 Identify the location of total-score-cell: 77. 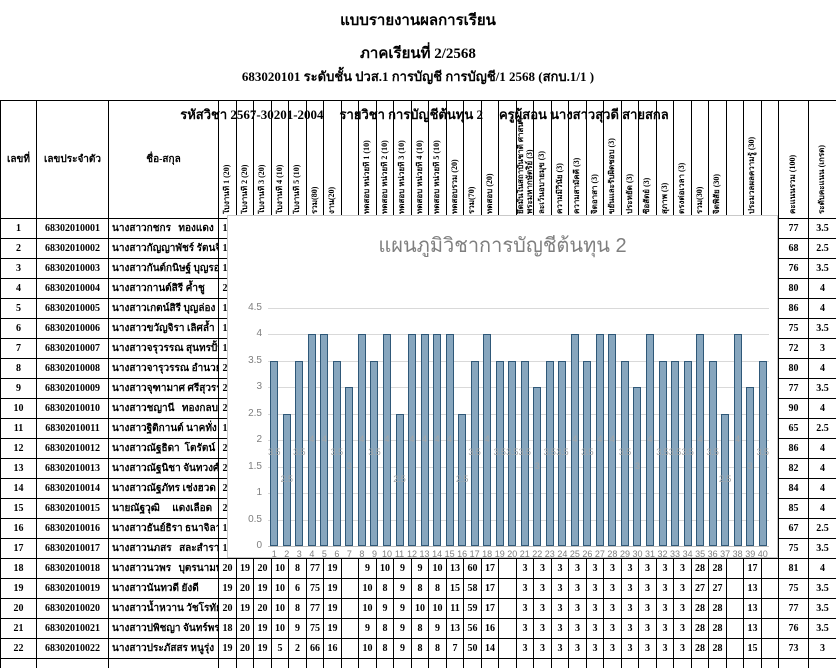
(793, 608).